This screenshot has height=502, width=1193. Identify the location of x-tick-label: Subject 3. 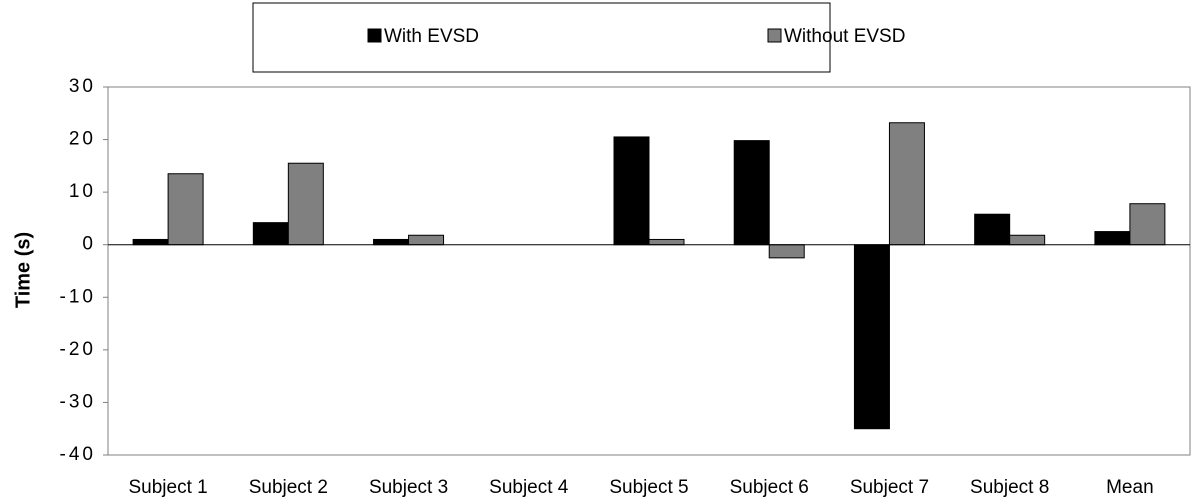
(408, 487).